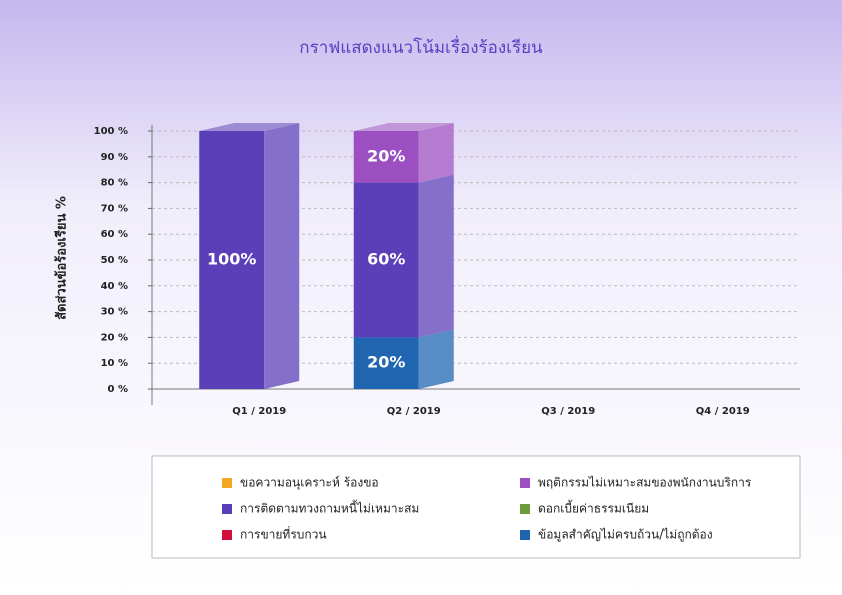 The width and height of the screenshot is (842, 595). I want to click on legend-box, so click(476, 507).